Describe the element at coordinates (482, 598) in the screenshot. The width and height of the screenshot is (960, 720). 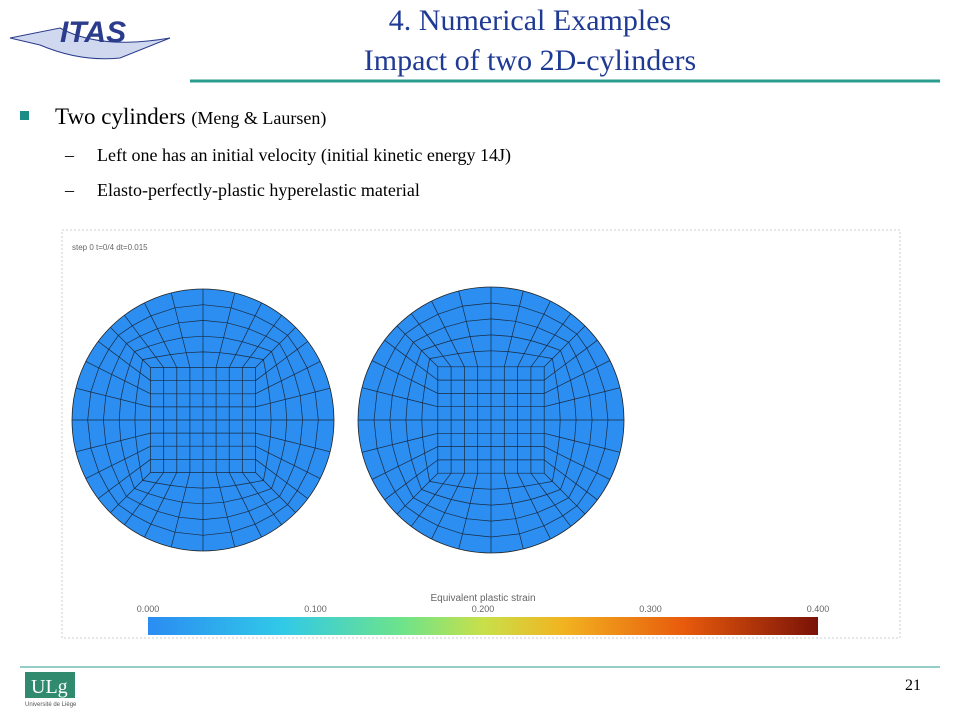
I see `colorbar-title: Equivalent plastic strain` at that location.